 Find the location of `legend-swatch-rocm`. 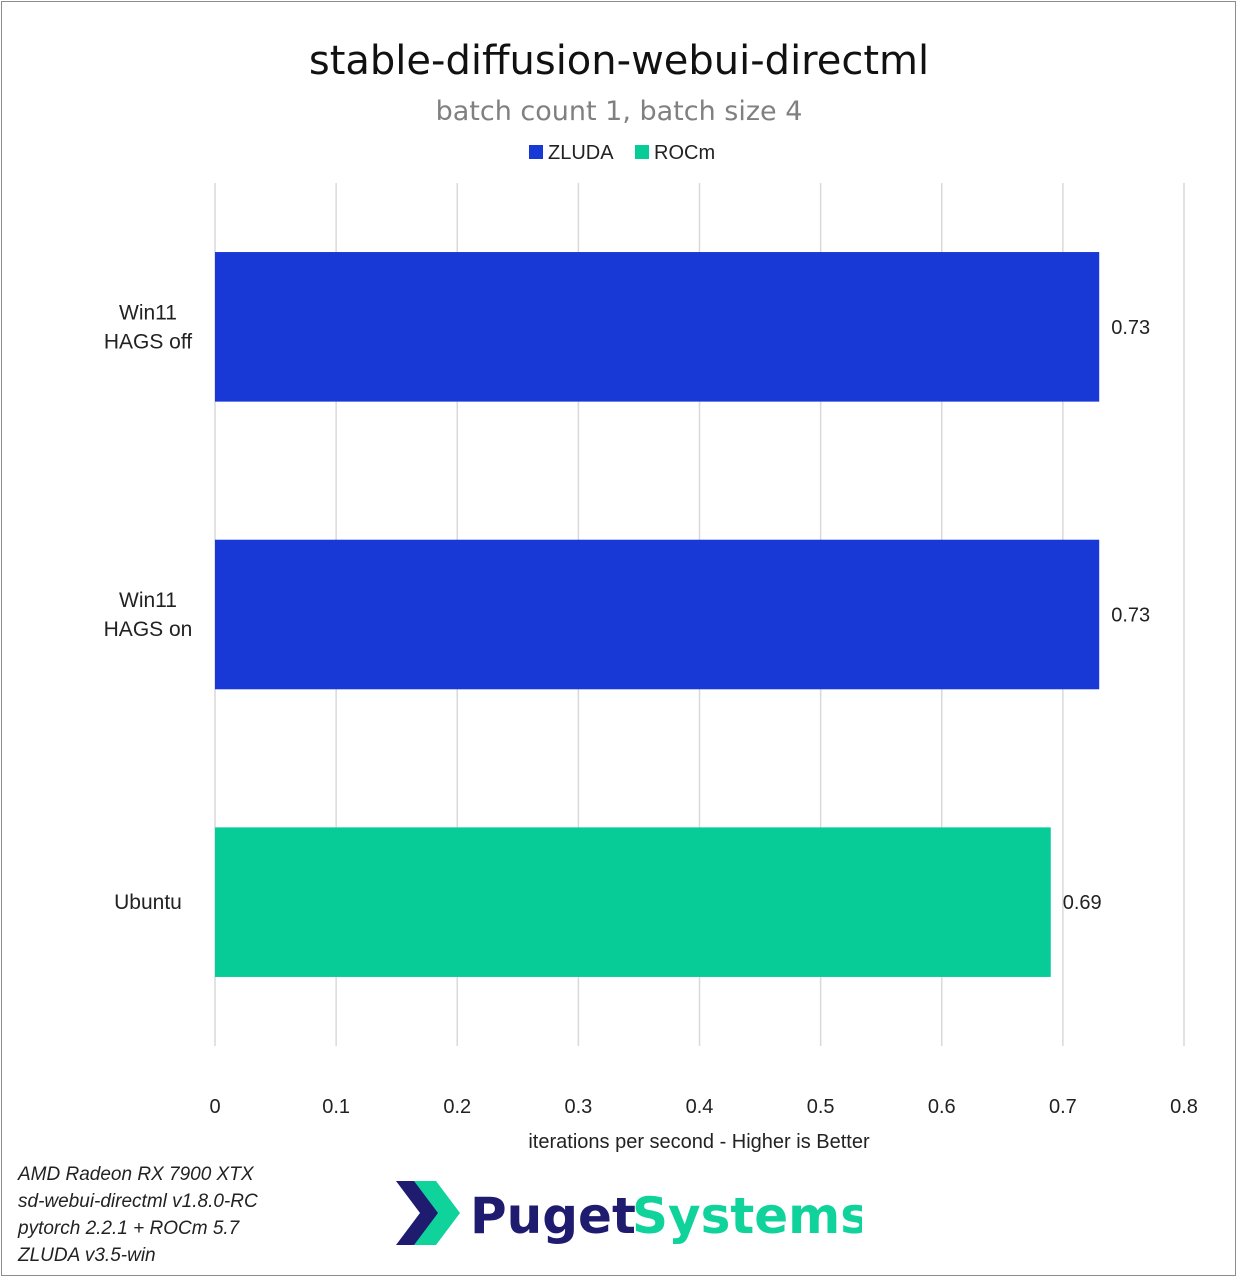

legend-swatch-rocm is located at coordinates (642, 152).